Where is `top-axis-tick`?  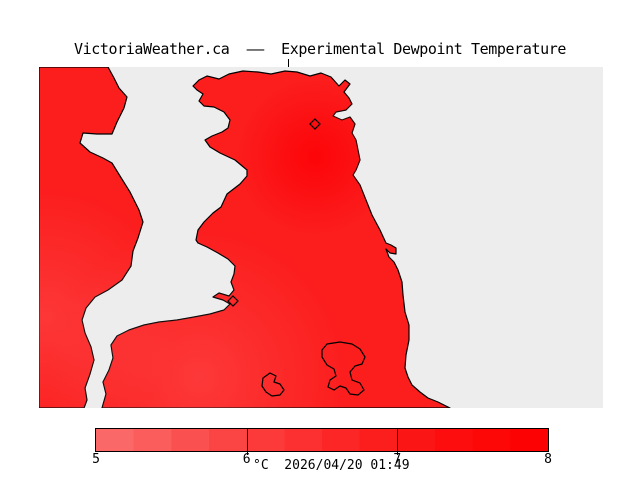 top-axis-tick is located at coordinates (288, 63).